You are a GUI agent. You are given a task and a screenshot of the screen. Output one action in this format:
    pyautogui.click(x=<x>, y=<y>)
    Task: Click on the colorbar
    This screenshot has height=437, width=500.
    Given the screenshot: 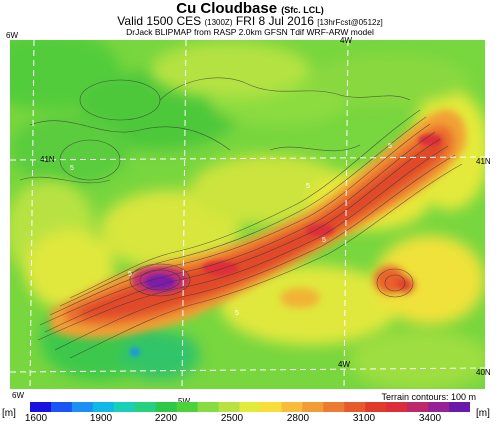 What is the action you would take?
    pyautogui.click(x=250, y=407)
    